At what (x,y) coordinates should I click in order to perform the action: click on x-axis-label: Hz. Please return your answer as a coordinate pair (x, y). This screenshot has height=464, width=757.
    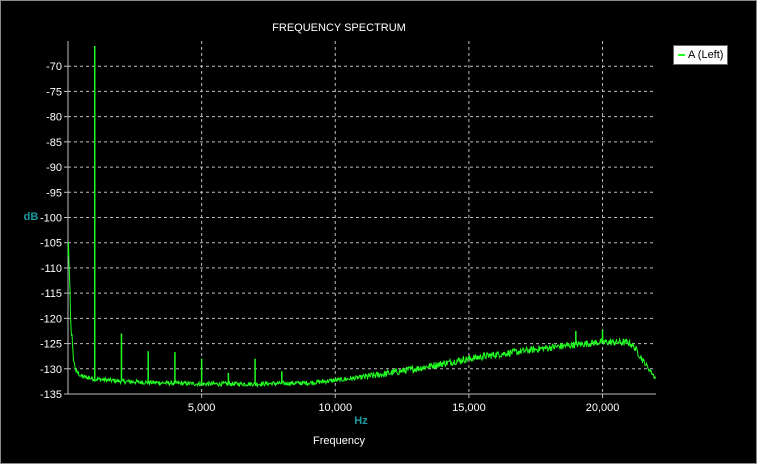
    Looking at the image, I should click on (361, 421).